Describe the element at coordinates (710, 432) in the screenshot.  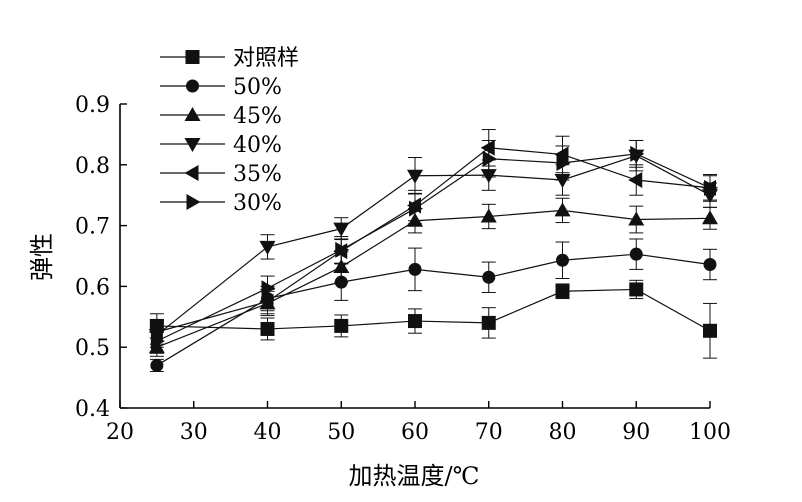
I see `x-tick-label: 100` at that location.